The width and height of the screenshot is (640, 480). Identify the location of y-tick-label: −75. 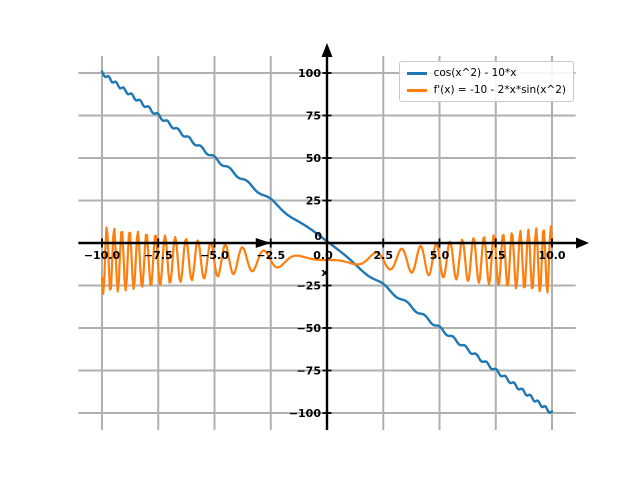
(308, 371).